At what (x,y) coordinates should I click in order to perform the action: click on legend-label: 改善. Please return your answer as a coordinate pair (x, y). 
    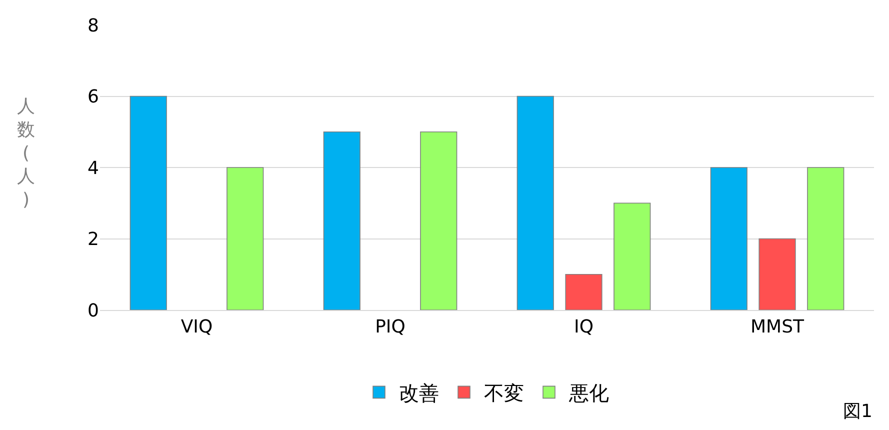
    Looking at the image, I should click on (419, 393).